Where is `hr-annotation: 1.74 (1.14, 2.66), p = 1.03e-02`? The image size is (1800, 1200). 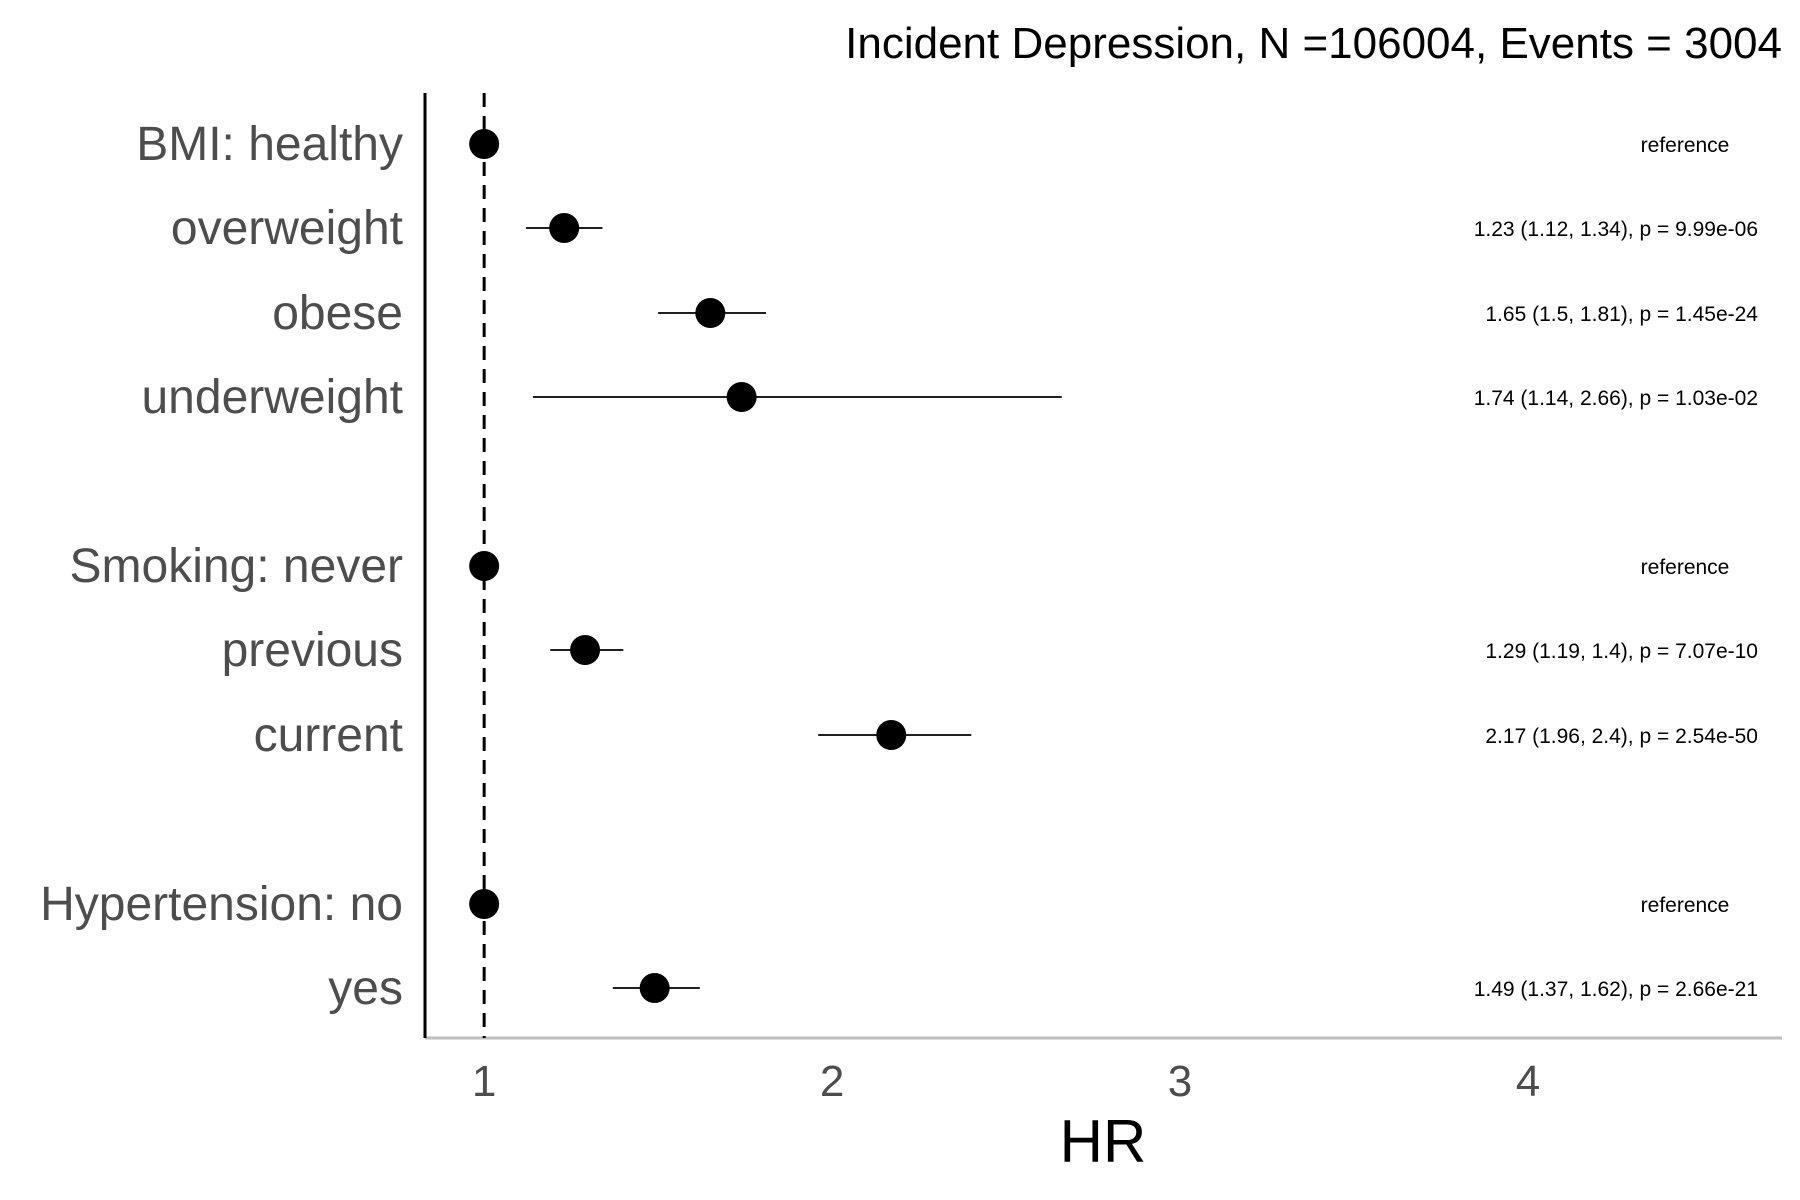 hr-annotation: 1.74 (1.14, 2.66), p = 1.03e-02 is located at coordinates (1616, 398).